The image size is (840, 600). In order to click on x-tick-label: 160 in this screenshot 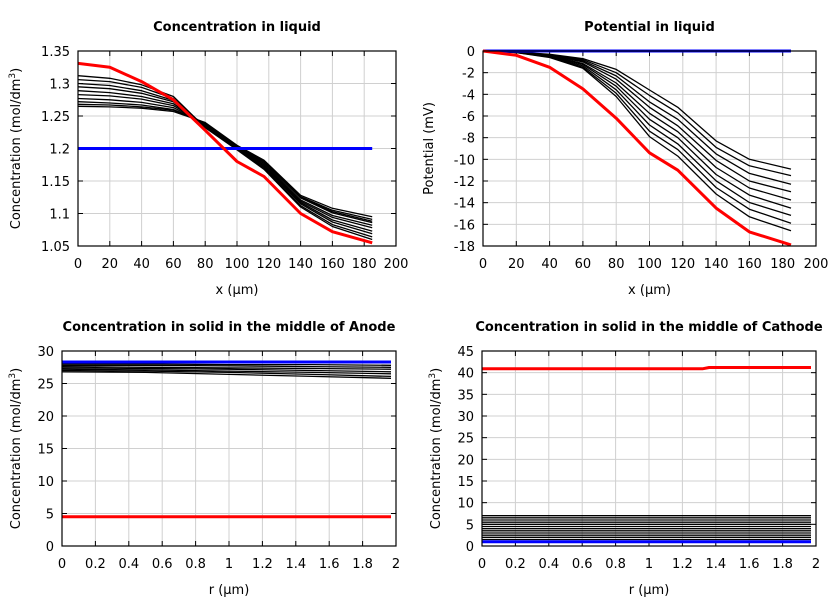, I will do `click(749, 264)`.